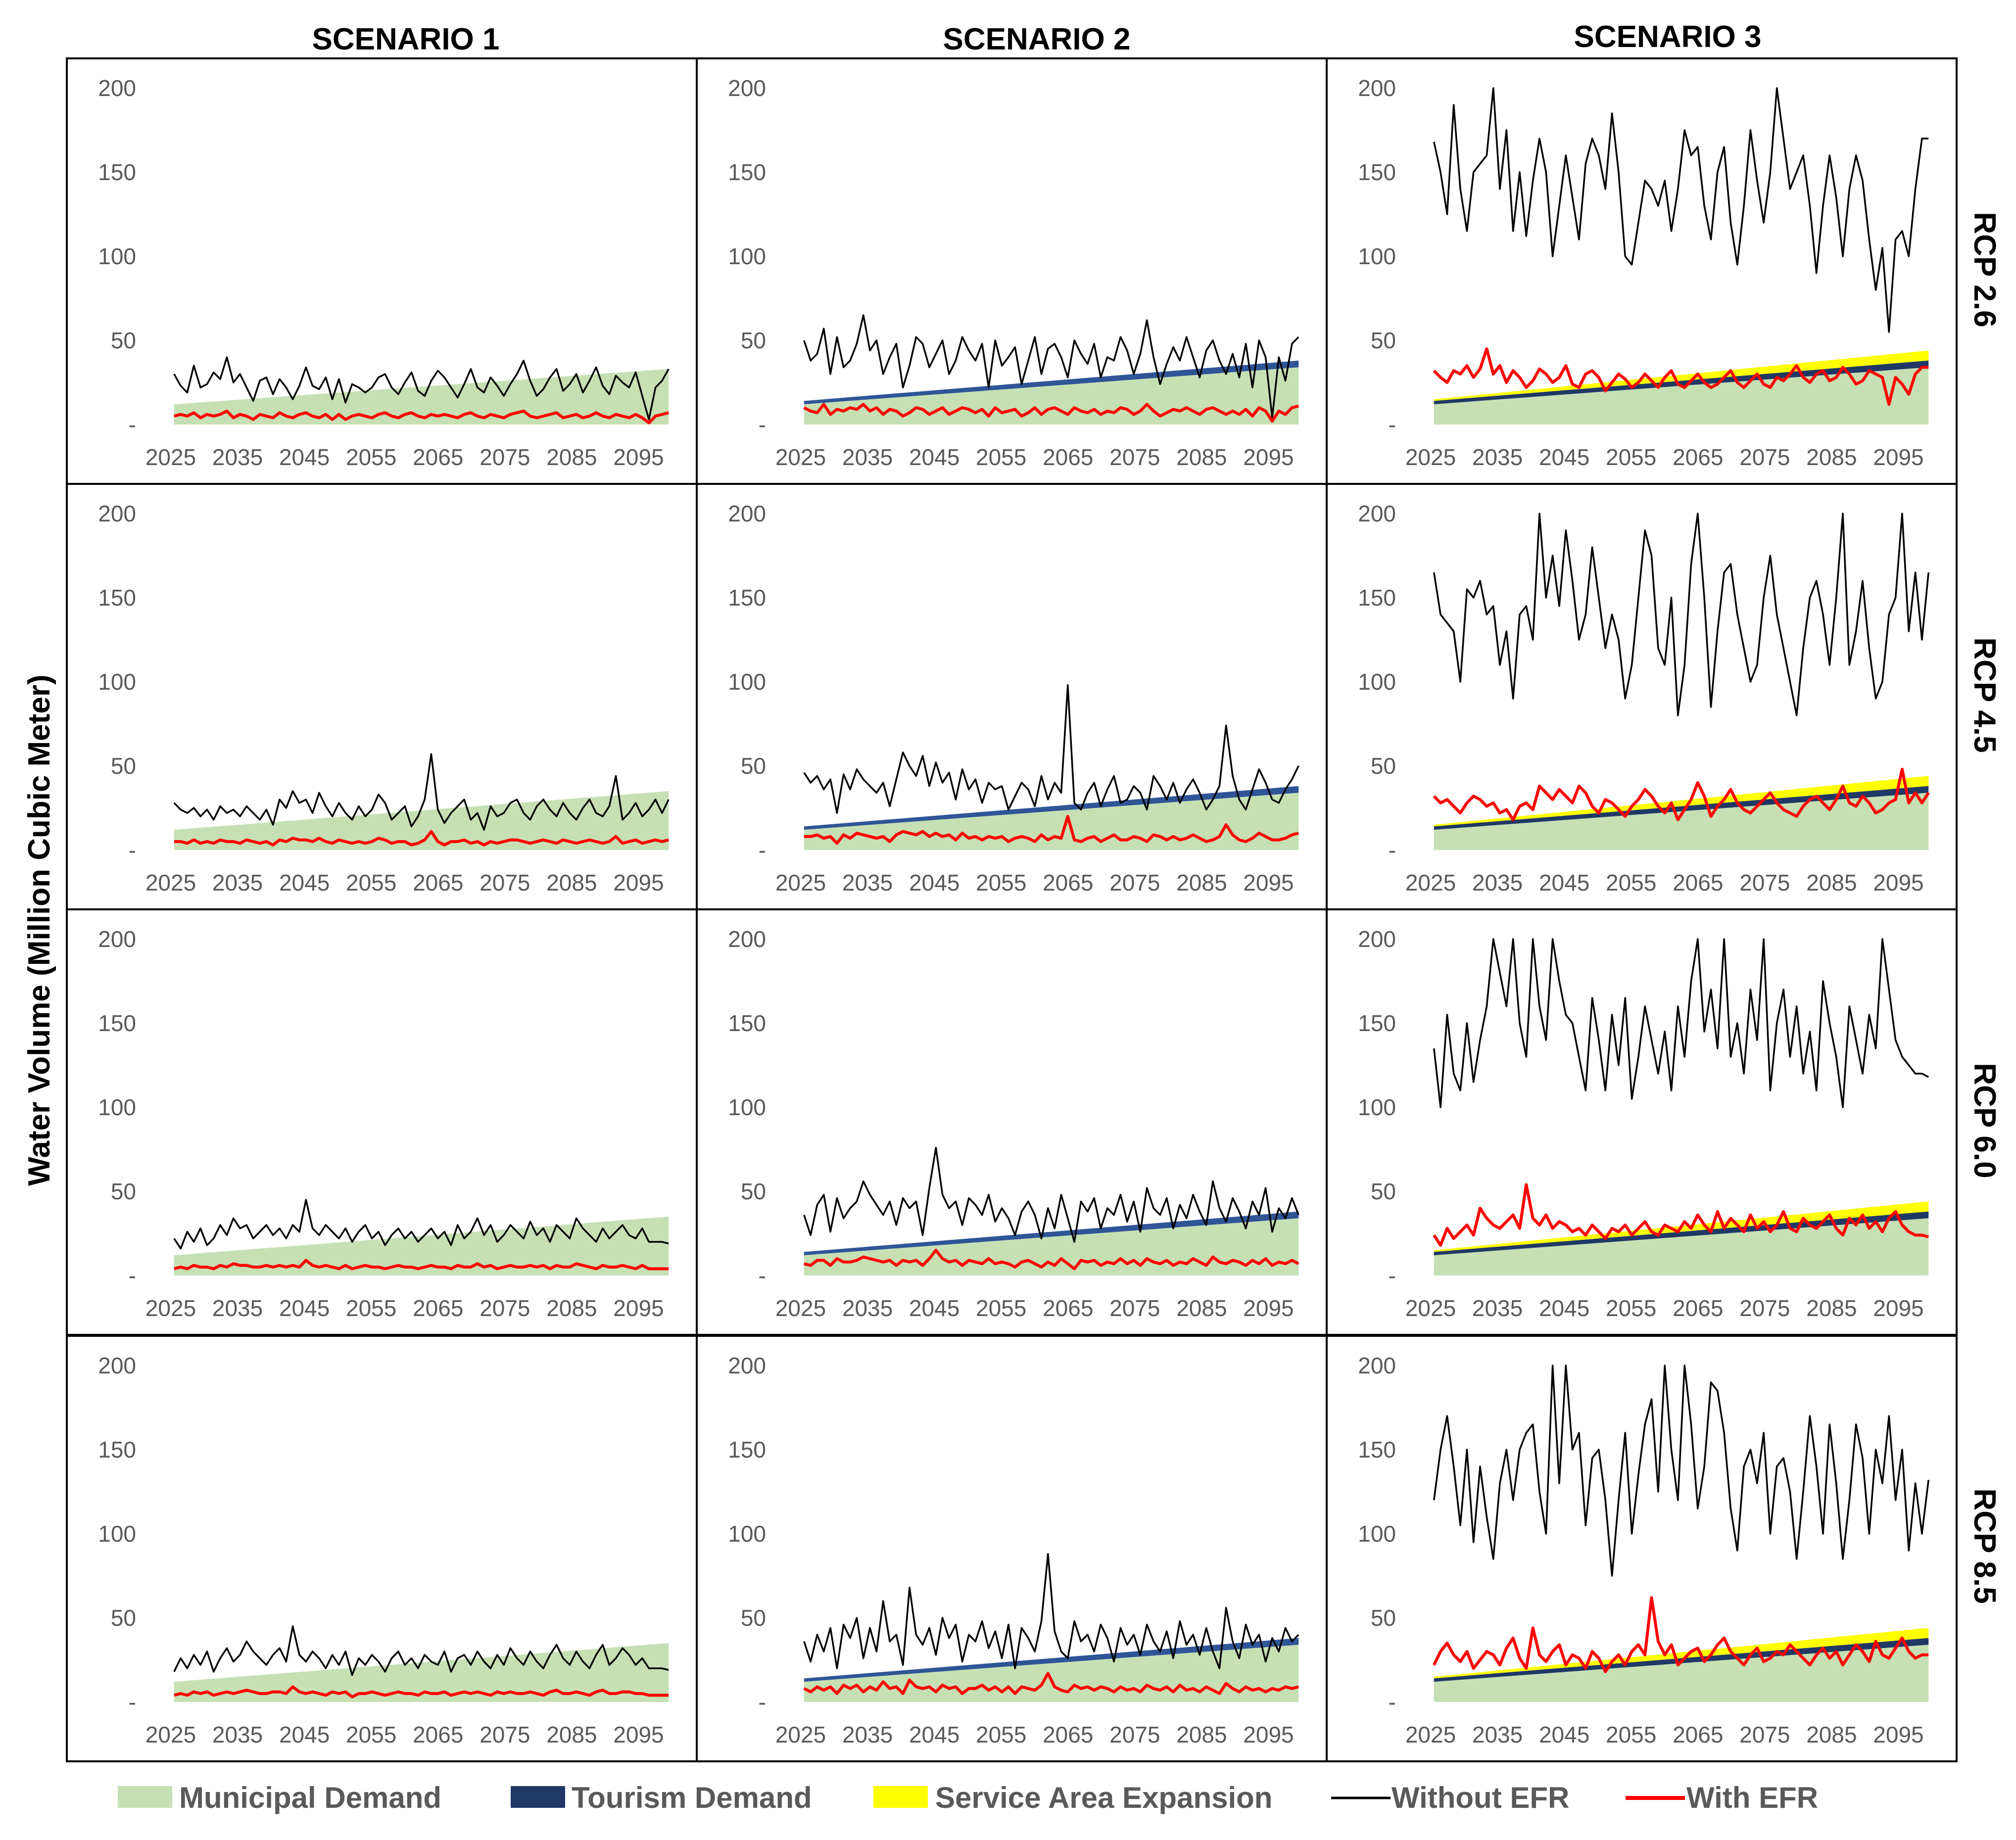 This screenshot has width=2016, height=1840. Describe the element at coordinates (1682, 1654) in the screenshot. I see `service-area-expansion-band` at that location.